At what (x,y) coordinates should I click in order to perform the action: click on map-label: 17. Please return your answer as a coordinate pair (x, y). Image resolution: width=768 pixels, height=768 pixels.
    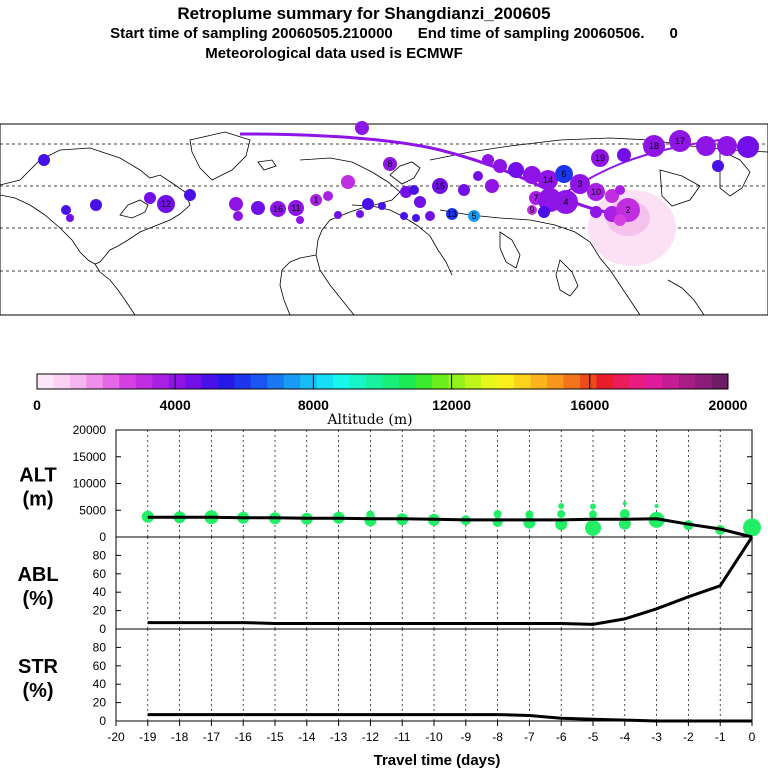
    Looking at the image, I should click on (680, 141).